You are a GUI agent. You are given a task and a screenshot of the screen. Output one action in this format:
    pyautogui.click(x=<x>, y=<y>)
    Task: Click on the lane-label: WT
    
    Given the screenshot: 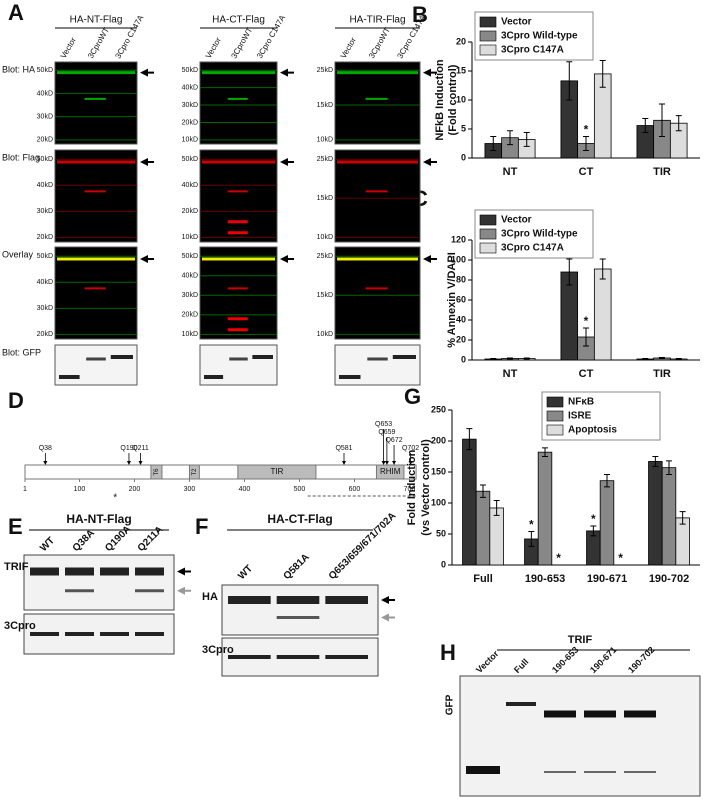 What is the action you would take?
    pyautogui.click(x=47, y=544)
    